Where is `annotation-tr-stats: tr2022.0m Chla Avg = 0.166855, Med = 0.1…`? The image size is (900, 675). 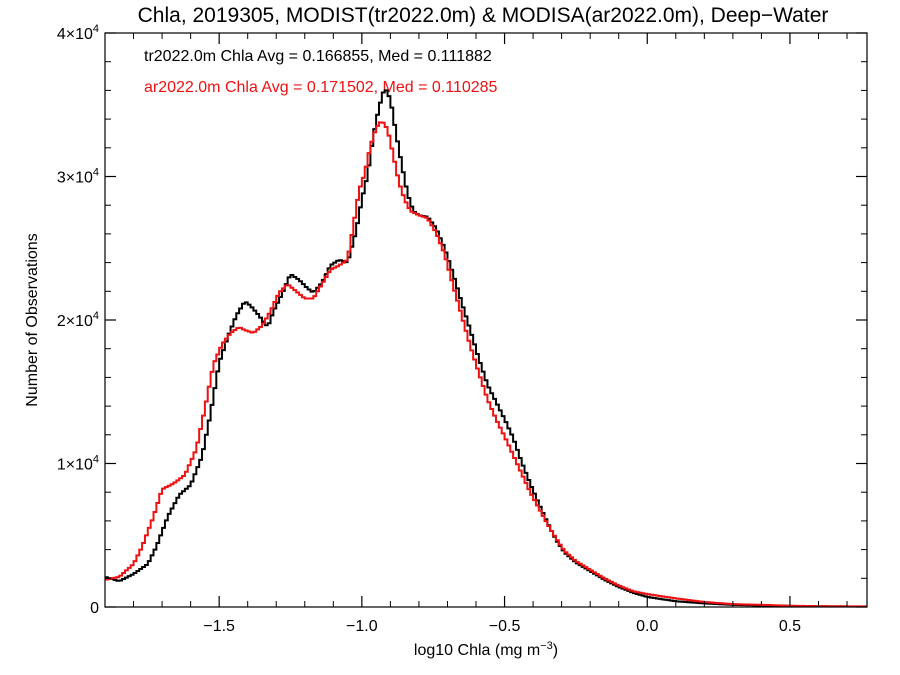
annotation-tr-stats: tr2022.0m Chla Avg = 0.166855, Med = 0.1… is located at coordinates (318, 56).